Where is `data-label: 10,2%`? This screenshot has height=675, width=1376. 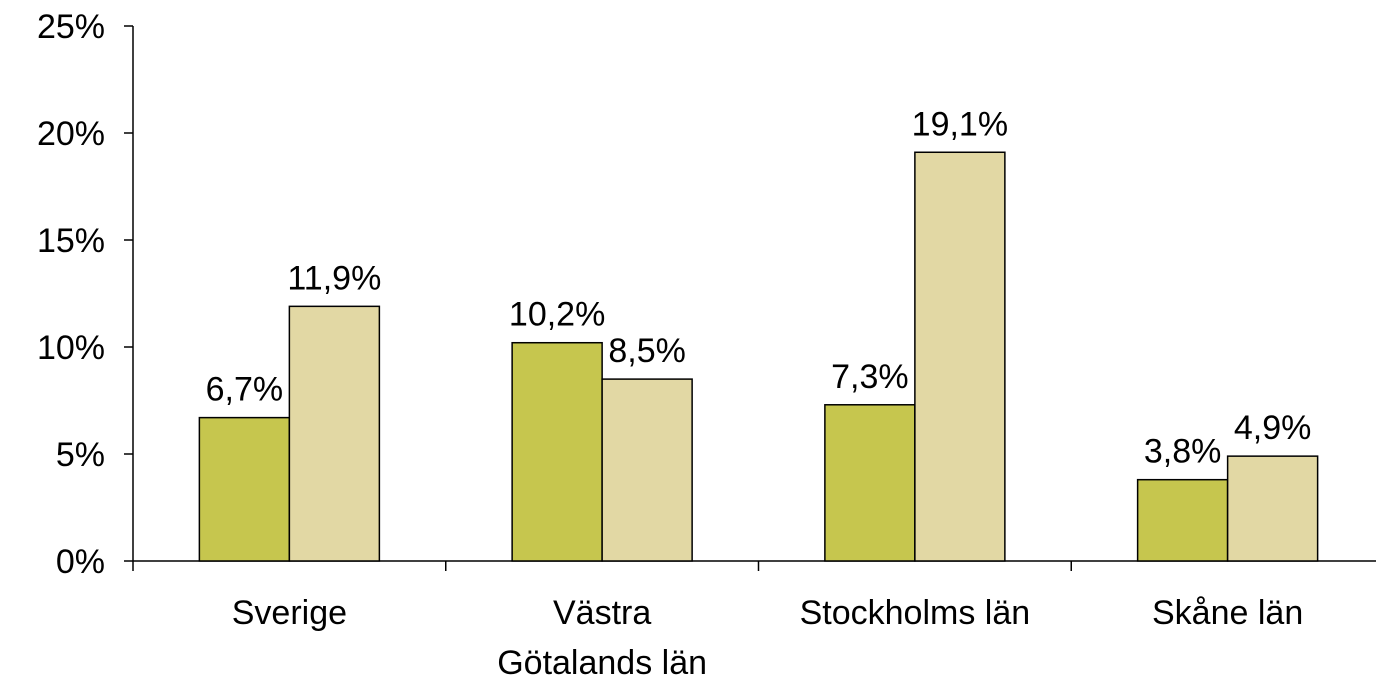 data-label: 10,2% is located at coordinates (557, 315).